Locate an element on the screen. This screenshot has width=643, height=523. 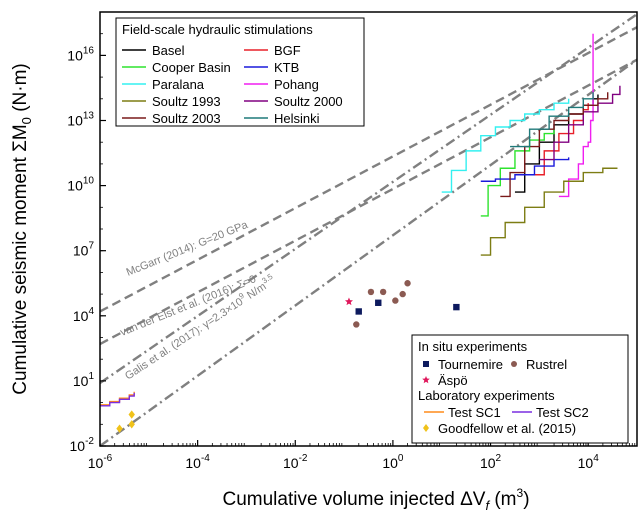
point-goodfellow-et-al-2015--2 is located at coordinates (131, 414).